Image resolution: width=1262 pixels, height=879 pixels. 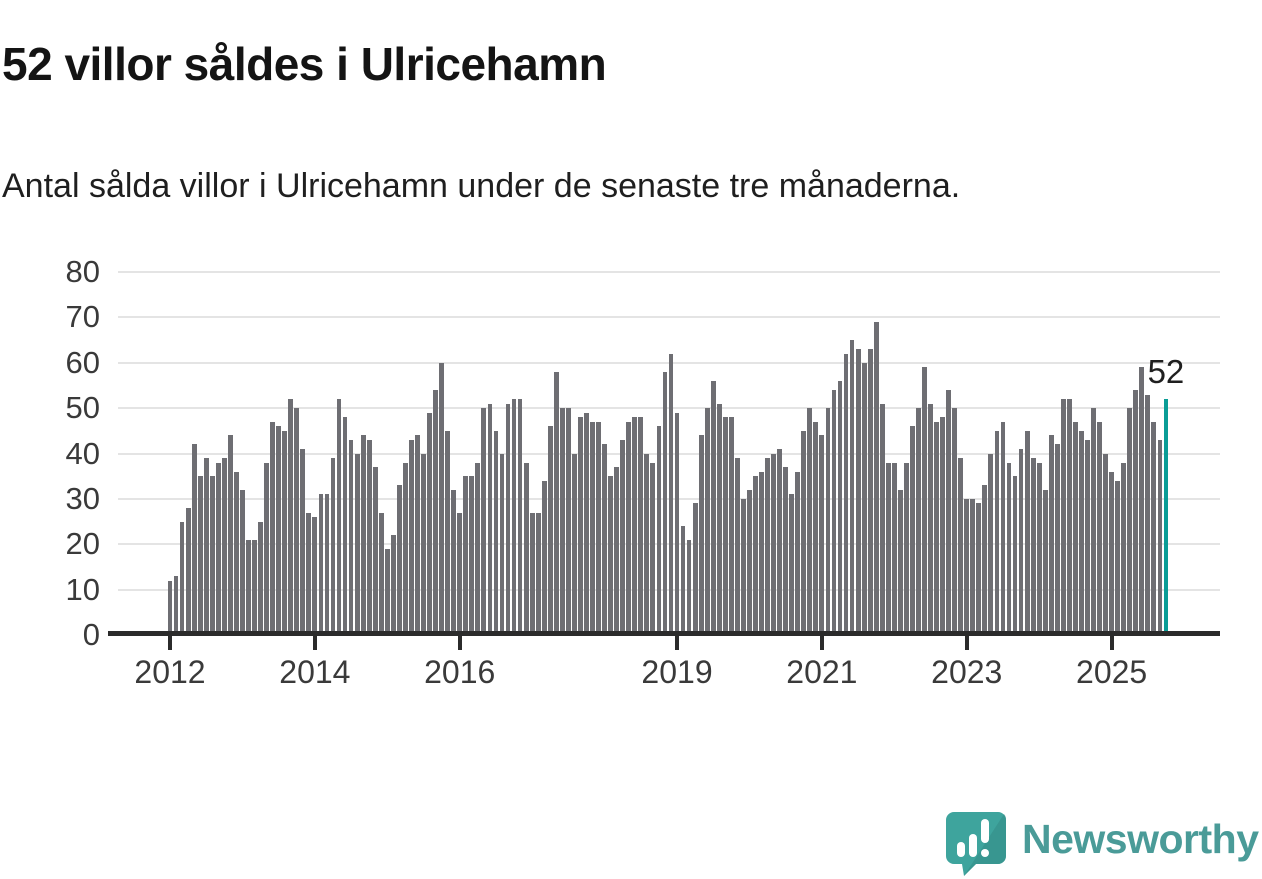 What do you see at coordinates (822, 672) in the screenshot?
I see `x-tick-label-2021: 2021` at bounding box center [822, 672].